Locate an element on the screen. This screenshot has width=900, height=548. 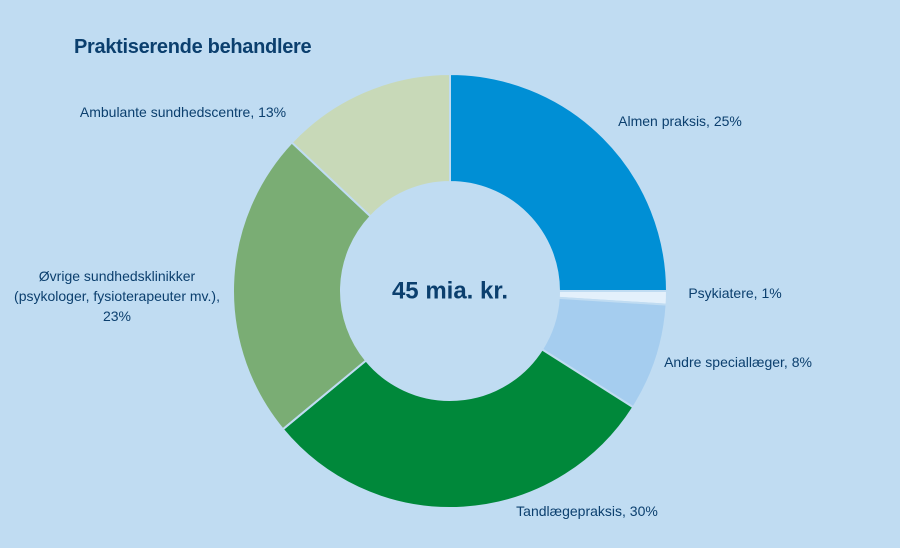
slice-label-1: Psykiatere, 1% is located at coordinates (734, 293).